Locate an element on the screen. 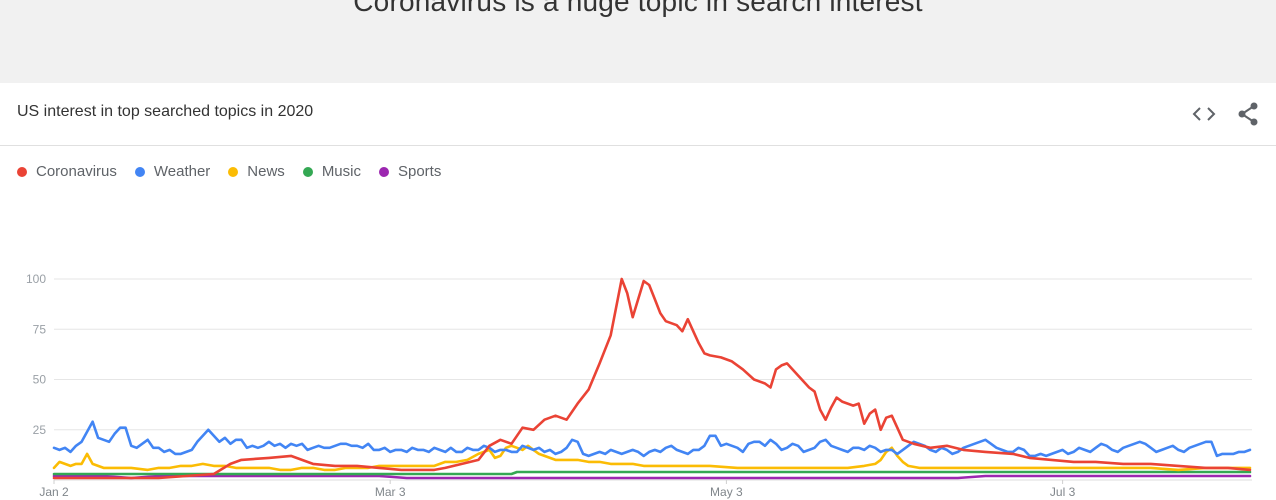 This screenshot has height=500, width=1276. series-line-news is located at coordinates (652, 458).